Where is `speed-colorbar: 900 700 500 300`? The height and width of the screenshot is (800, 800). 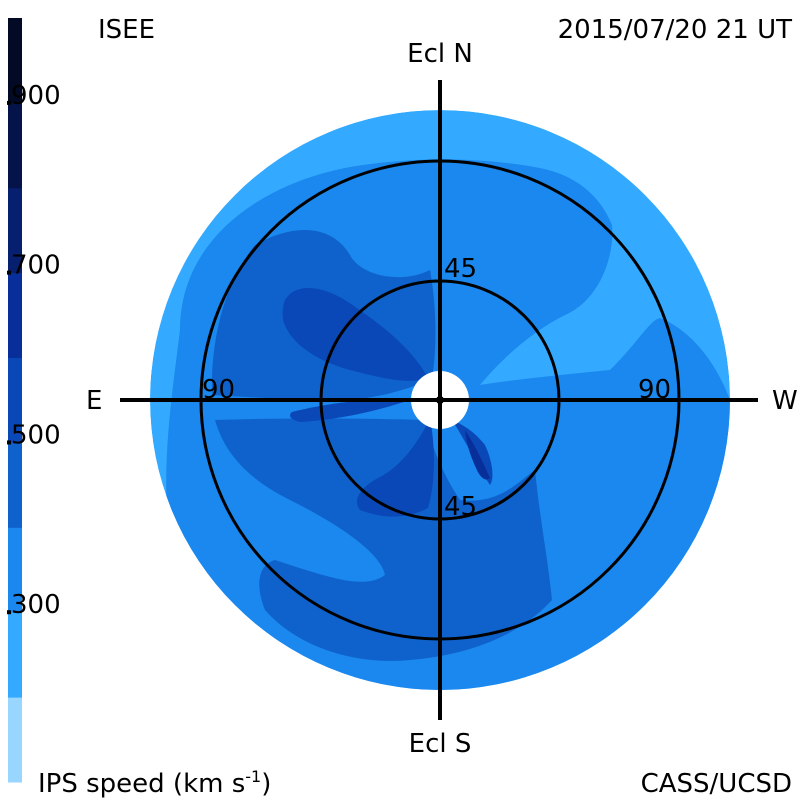 speed-colorbar: 900 700 500 300 is located at coordinates (34, 400).